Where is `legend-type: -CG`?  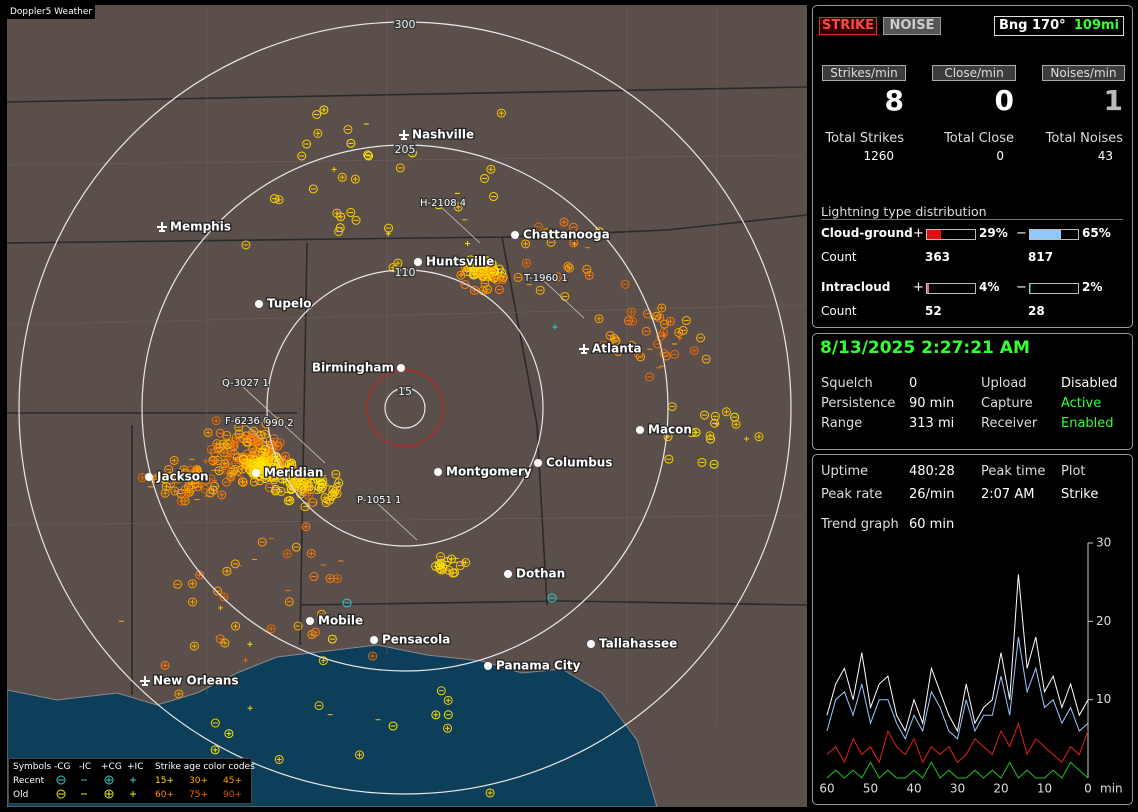
legend-type: -CG is located at coordinates (62, 767).